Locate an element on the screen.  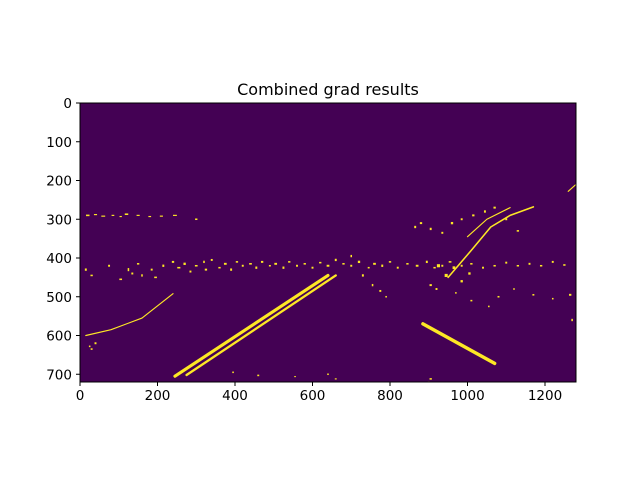
y-tick-label: 600 is located at coordinates (59, 337).